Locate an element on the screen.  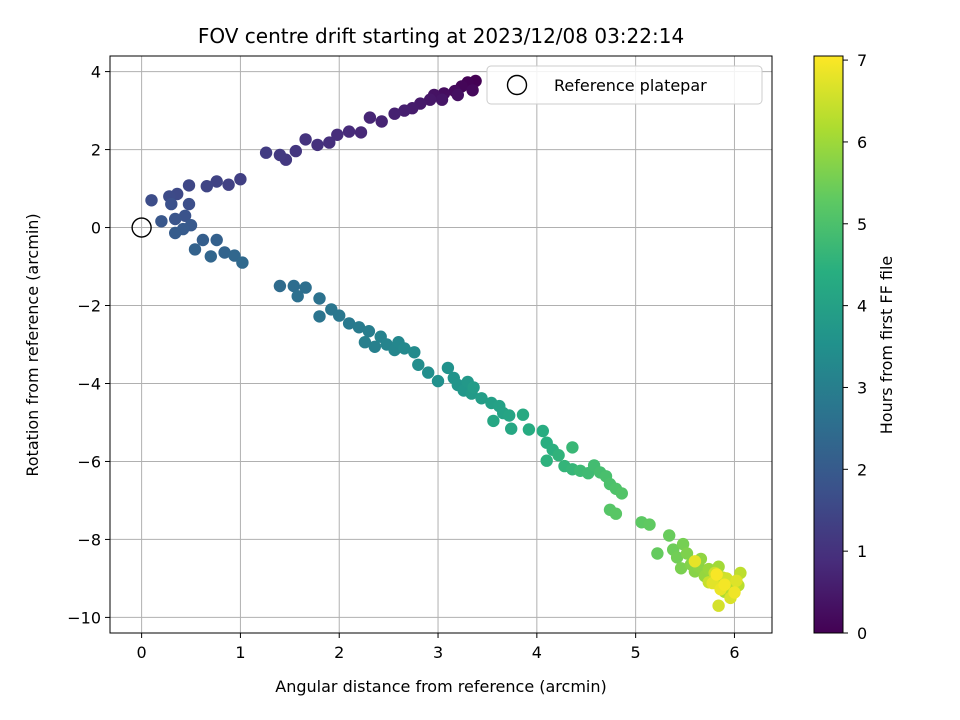
x-tick-label: 6 is located at coordinates (734, 652).